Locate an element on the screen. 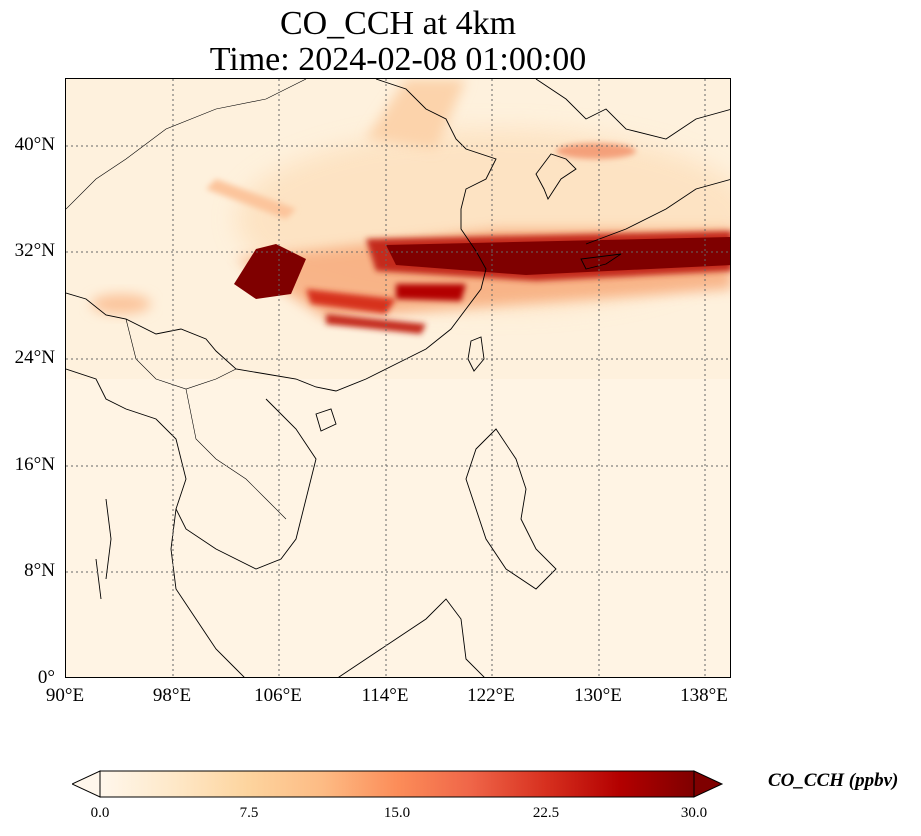 The height and width of the screenshot is (836, 921). indochina-coast is located at coordinates (191, 469).